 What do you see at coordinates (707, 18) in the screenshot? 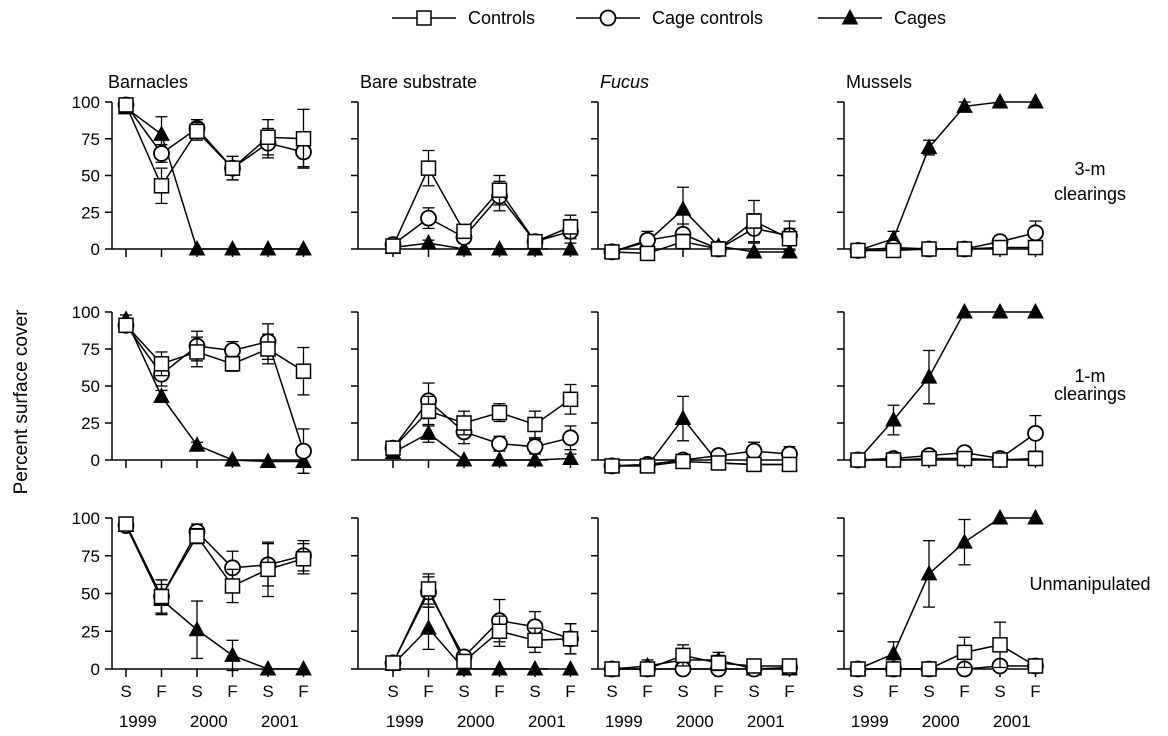
I see `legend-label: Cage controls` at bounding box center [707, 18].